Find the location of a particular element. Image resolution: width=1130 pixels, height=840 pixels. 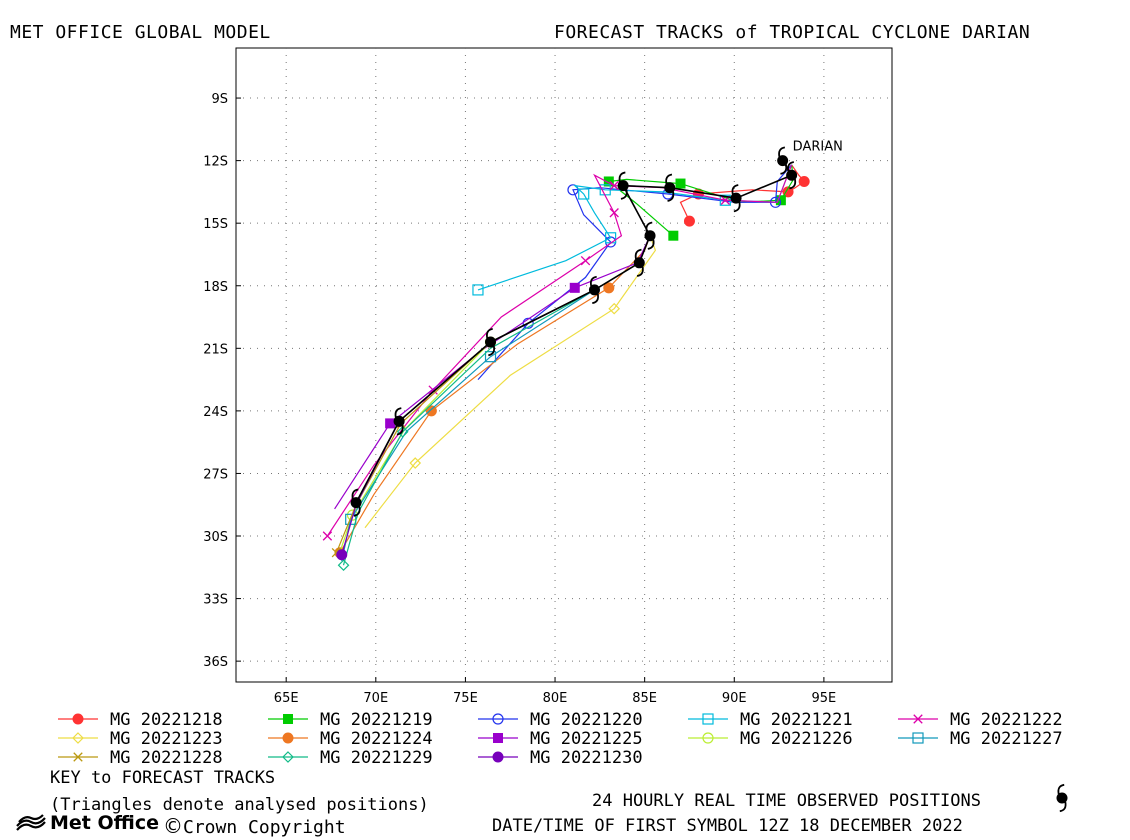

copyright-text: Crown Copyright is located at coordinates (264, 827).